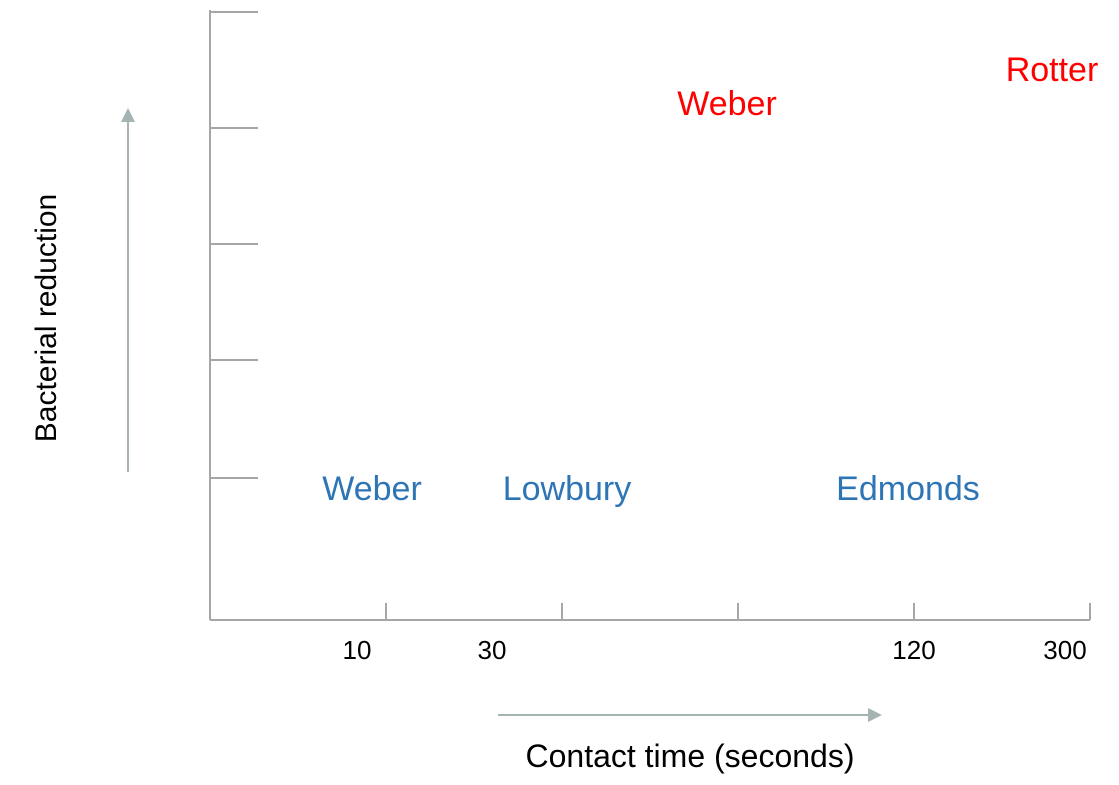  What do you see at coordinates (567, 489) in the screenshot?
I see `data-label-lowbury-30: Lowbury` at bounding box center [567, 489].